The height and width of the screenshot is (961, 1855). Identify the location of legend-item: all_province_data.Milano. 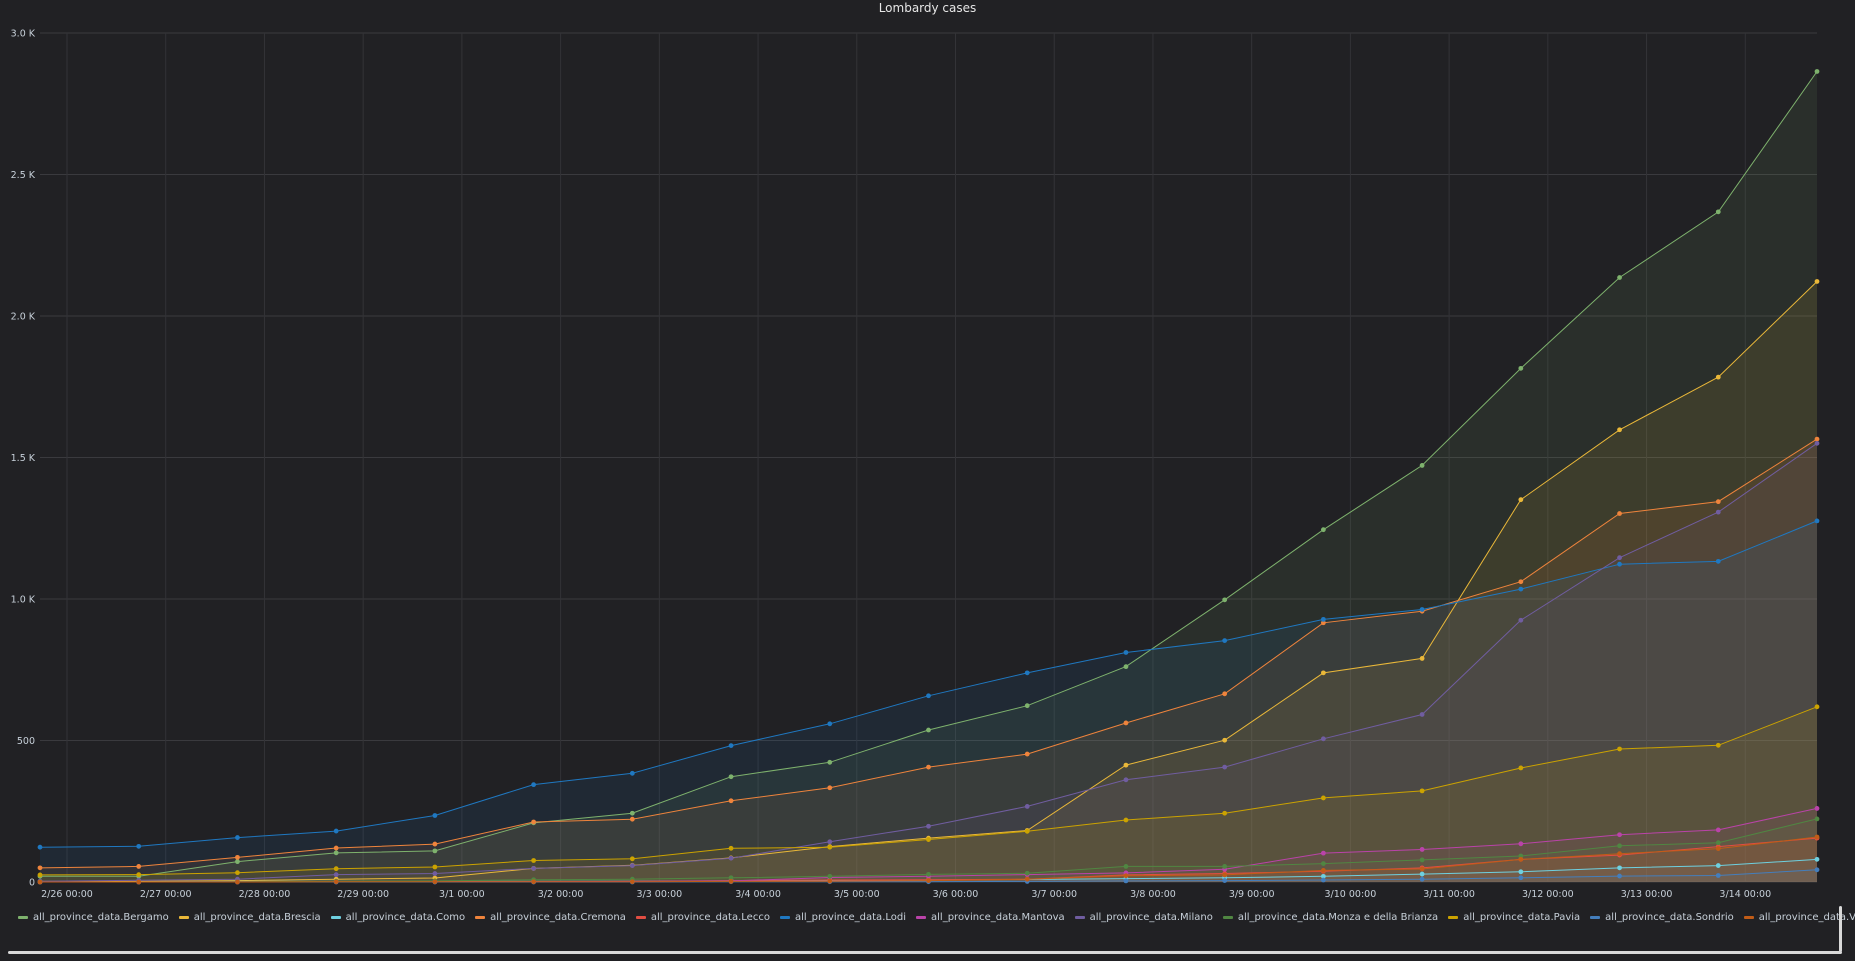
(1143, 917).